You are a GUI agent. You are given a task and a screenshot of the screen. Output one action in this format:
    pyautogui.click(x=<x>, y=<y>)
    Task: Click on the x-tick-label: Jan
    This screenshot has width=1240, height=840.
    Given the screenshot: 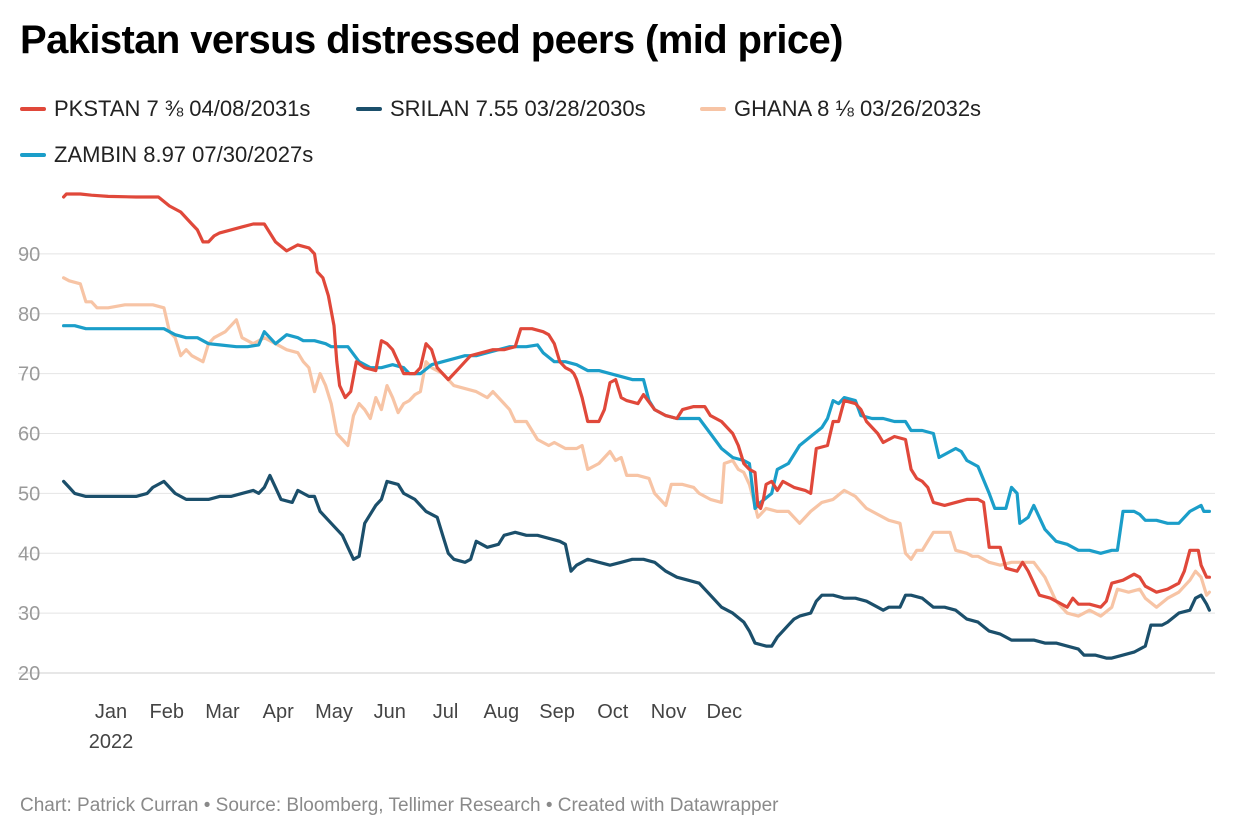 What is the action you would take?
    pyautogui.click(x=111, y=712)
    